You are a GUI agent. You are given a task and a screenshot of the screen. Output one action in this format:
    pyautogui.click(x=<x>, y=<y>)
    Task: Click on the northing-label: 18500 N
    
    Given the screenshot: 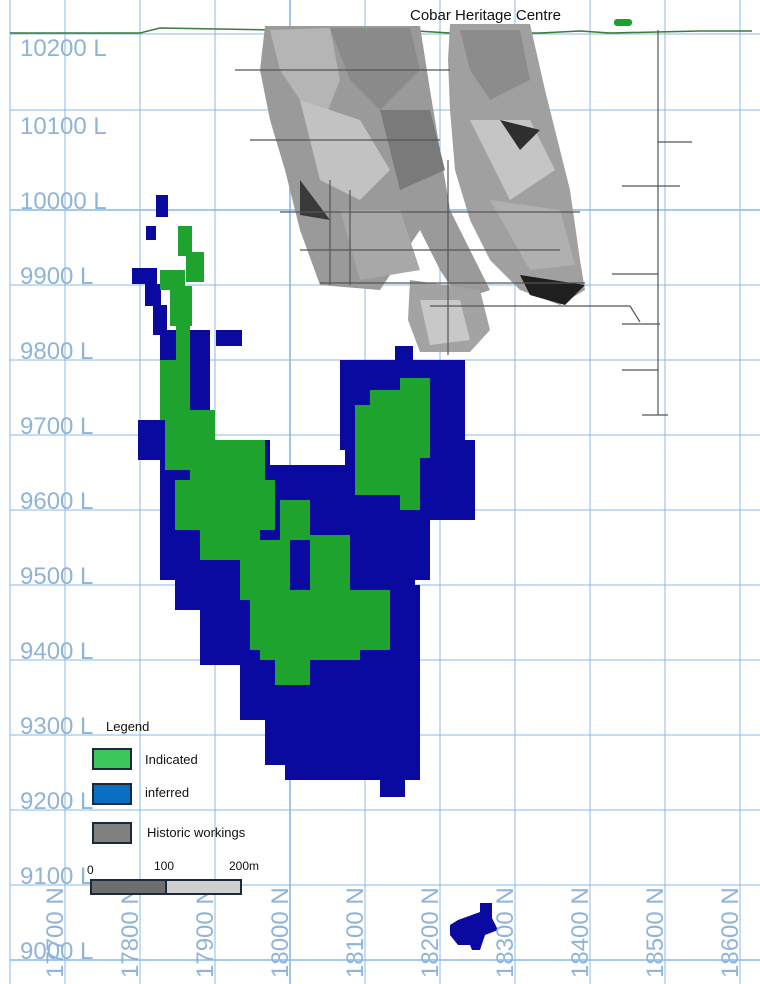 What is the action you would take?
    pyautogui.click(x=655, y=932)
    